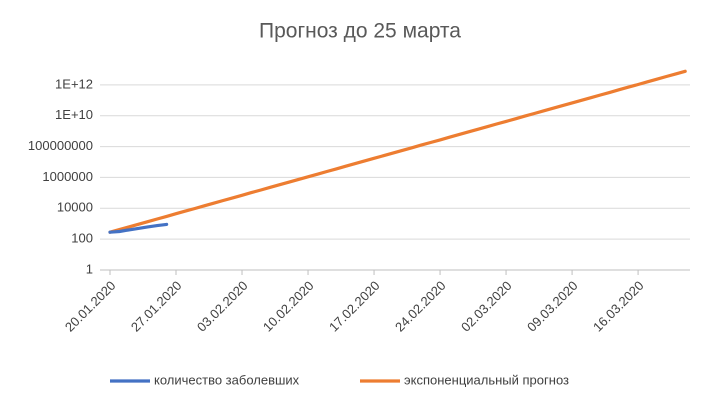  I want to click on legend-label: экспоненциальный прогноз, so click(486, 379).